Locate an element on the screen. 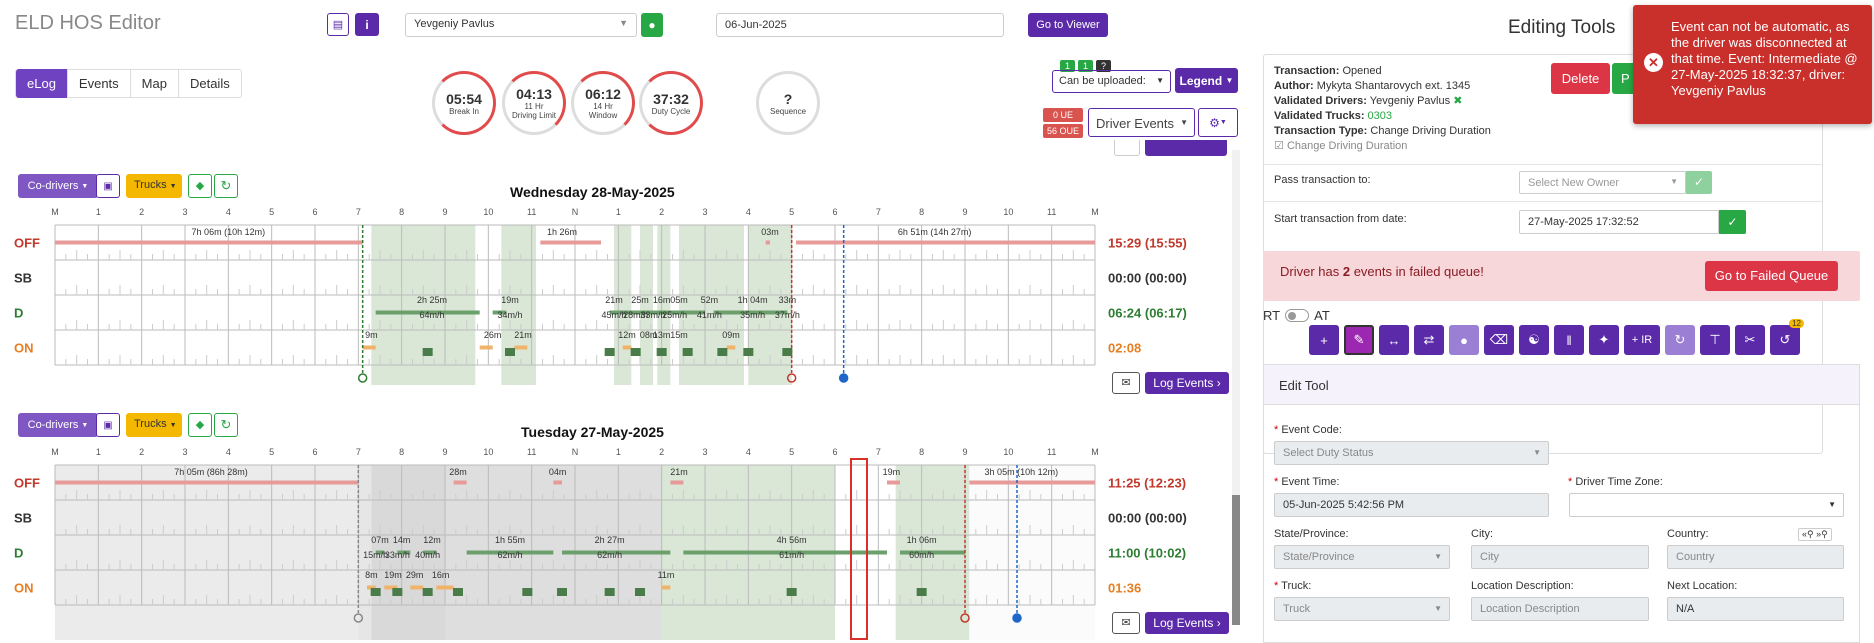 The image size is (1874, 643). left-scrollbar is located at coordinates (1236, 387).